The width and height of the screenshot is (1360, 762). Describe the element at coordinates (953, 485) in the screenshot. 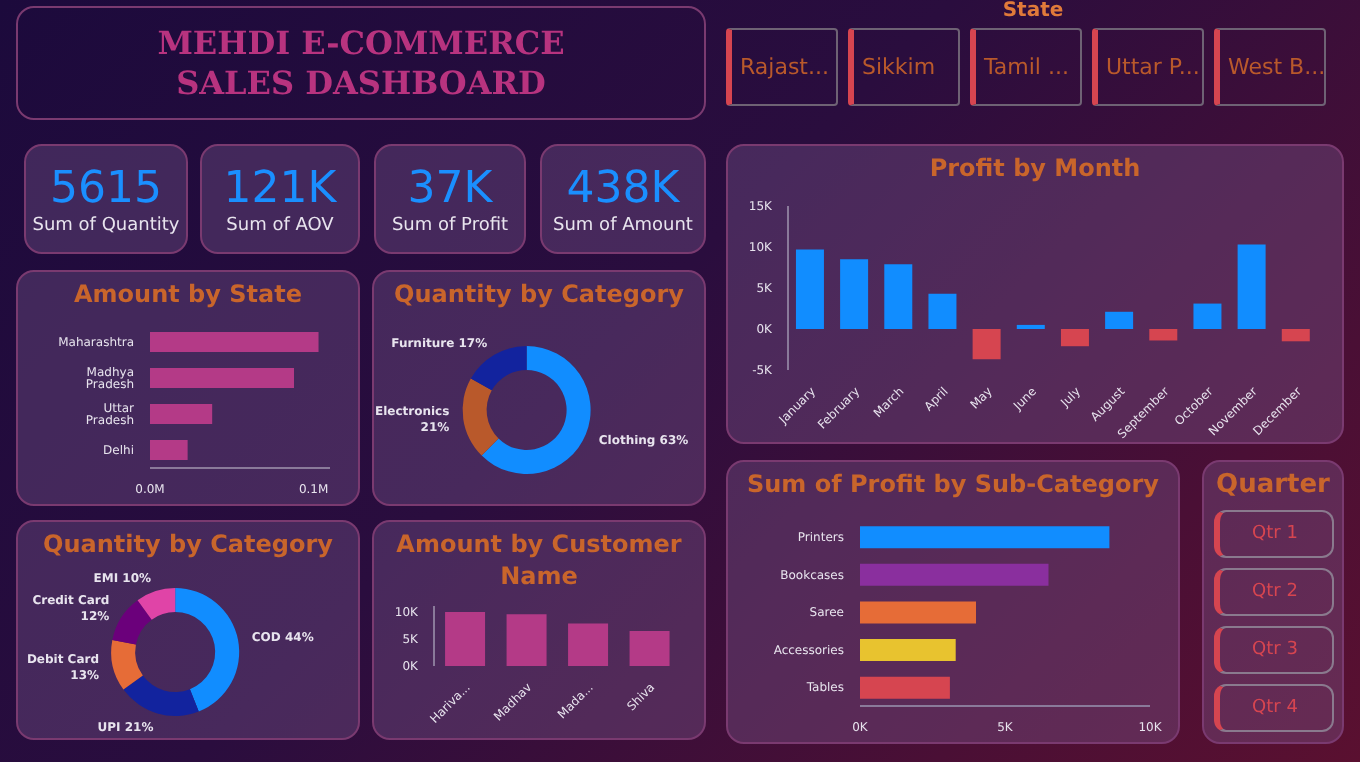

I see `chart-title: Sum of Profit by Sub-Category` at that location.